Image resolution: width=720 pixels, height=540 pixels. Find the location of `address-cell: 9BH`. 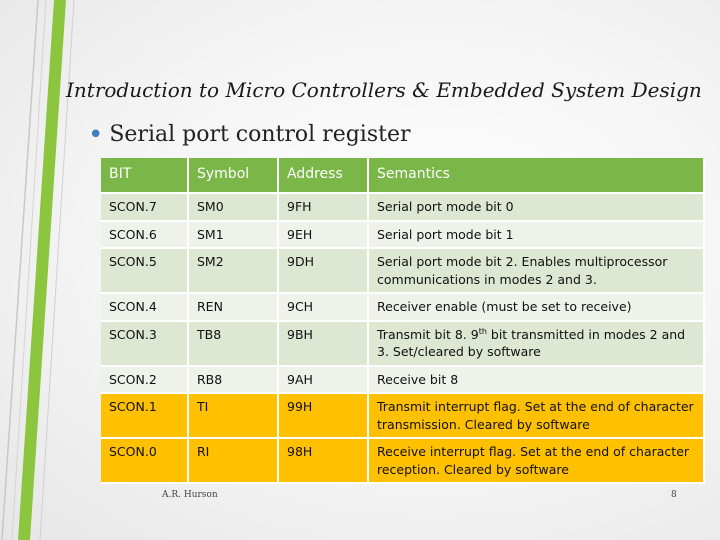

address-cell: 9BH is located at coordinates (323, 343).